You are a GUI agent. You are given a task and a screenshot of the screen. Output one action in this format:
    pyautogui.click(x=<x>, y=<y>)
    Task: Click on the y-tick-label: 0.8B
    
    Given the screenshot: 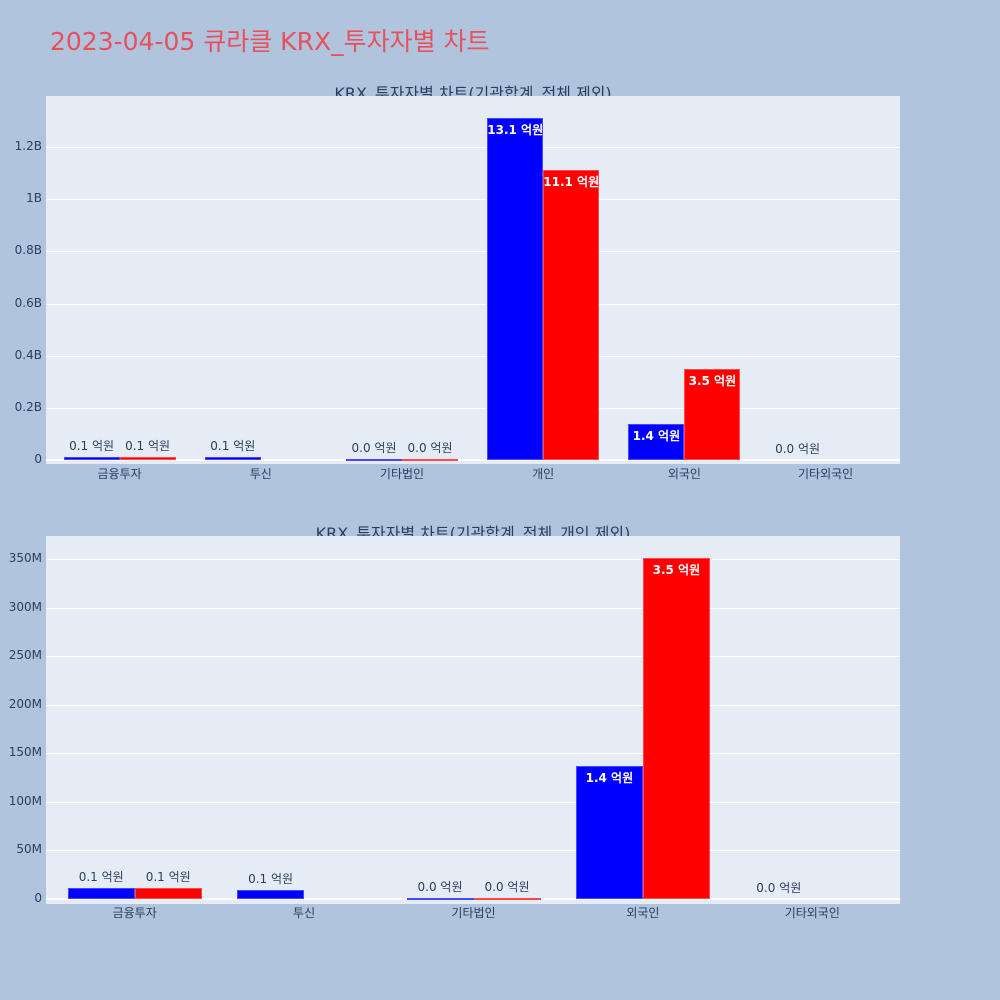 What is the action you would take?
    pyautogui.click(x=28, y=250)
    